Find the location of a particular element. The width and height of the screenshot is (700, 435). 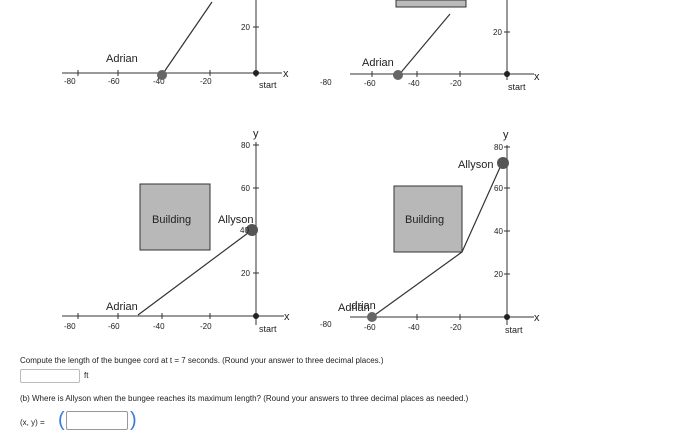

answer-b-close-paren: ) is located at coordinates (133, 420).